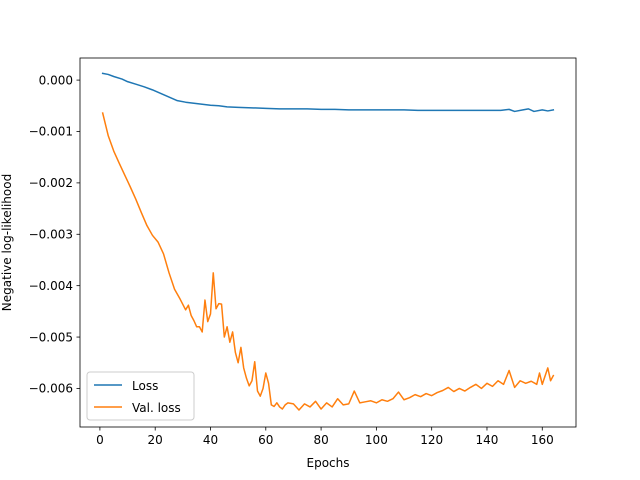  What do you see at coordinates (51, 132) in the screenshot?
I see `y-tick-label: −0.001` at bounding box center [51, 132].